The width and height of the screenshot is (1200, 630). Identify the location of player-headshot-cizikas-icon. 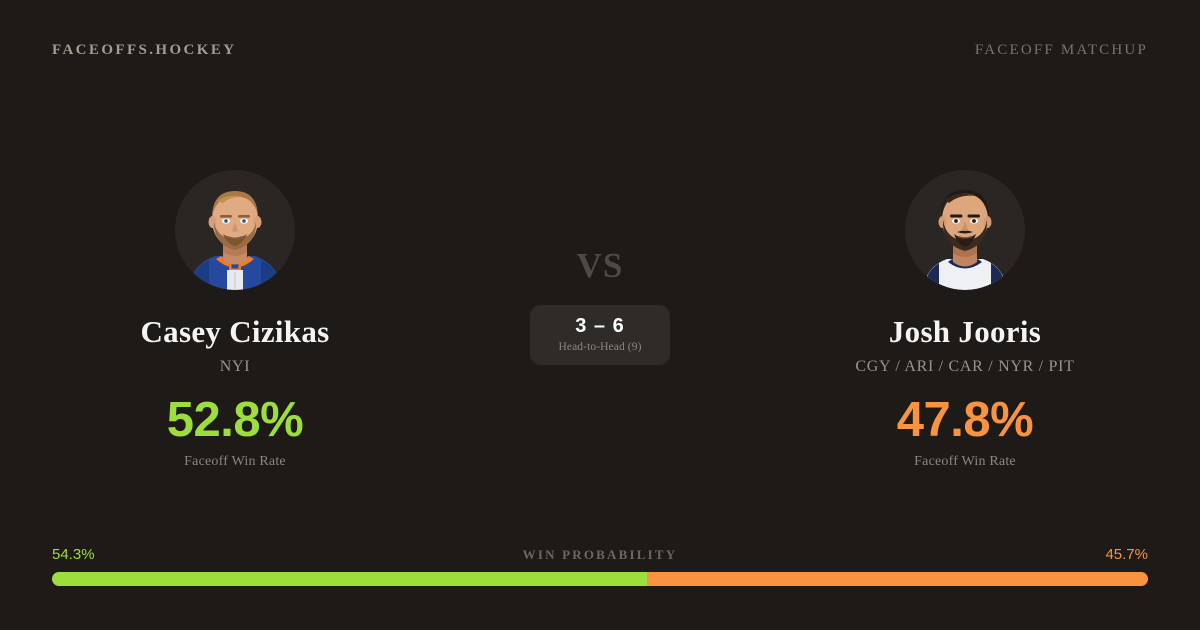
(235, 230).